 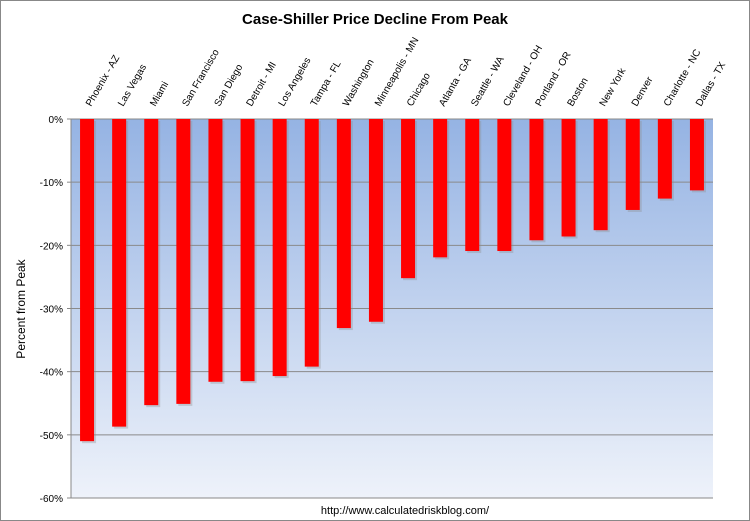 I want to click on y-tick-label: -60%, so click(x=51, y=499).